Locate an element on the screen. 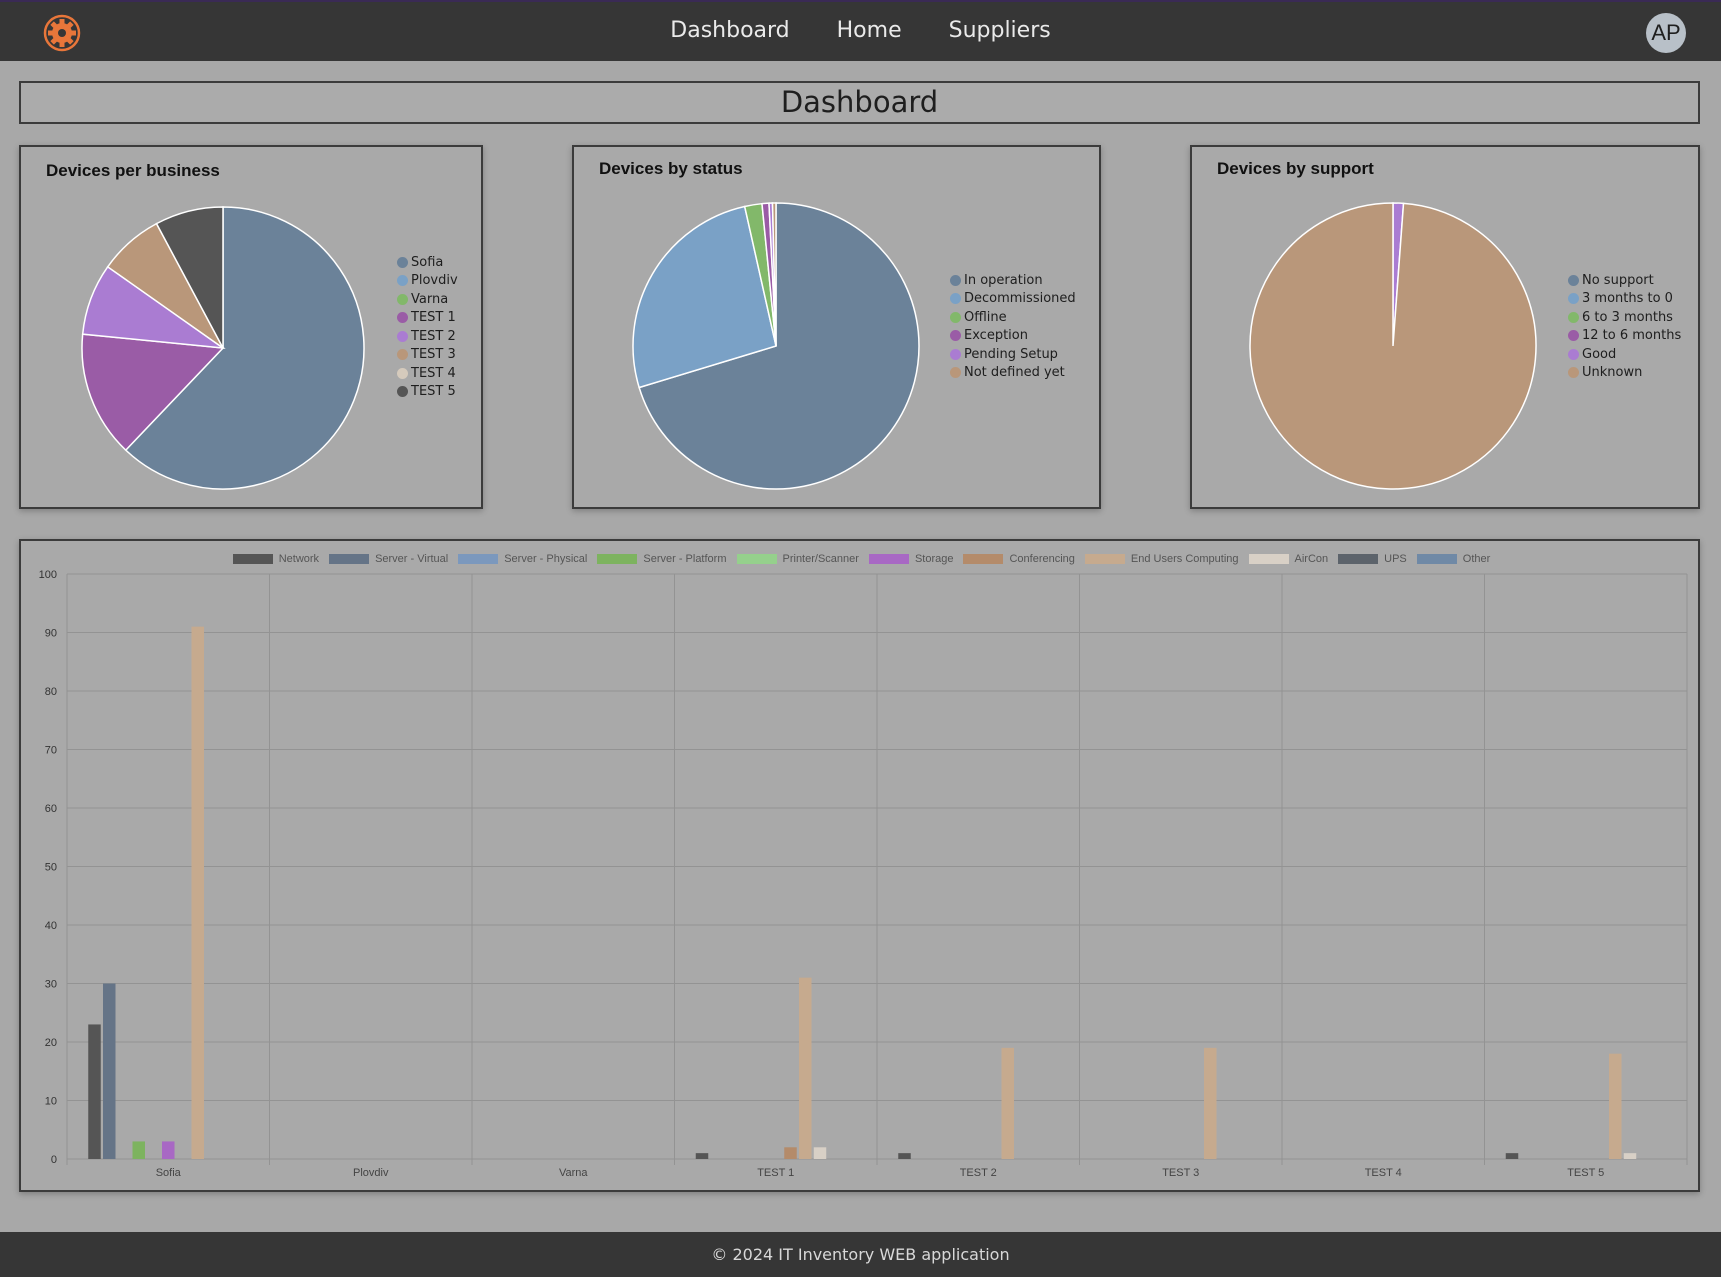 Image resolution: width=1721 pixels, height=1277 pixels. legend-item: Plovdiv is located at coordinates (427, 281).